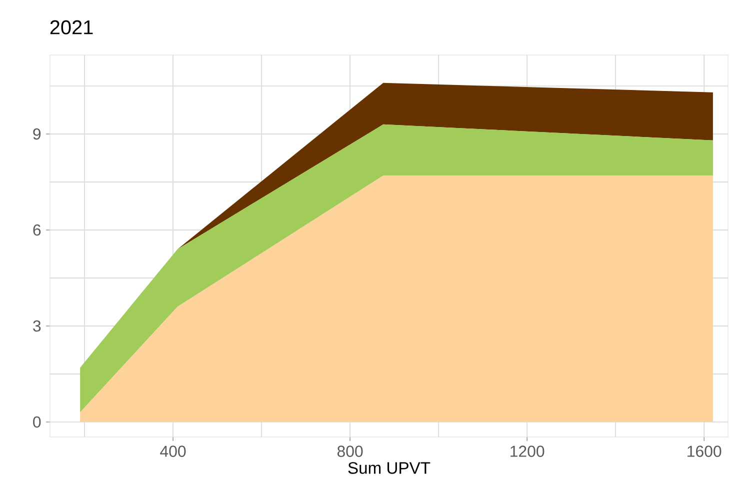 The image size is (730, 503). I want to click on x-axis-title: Sum UPVT, so click(389, 468).